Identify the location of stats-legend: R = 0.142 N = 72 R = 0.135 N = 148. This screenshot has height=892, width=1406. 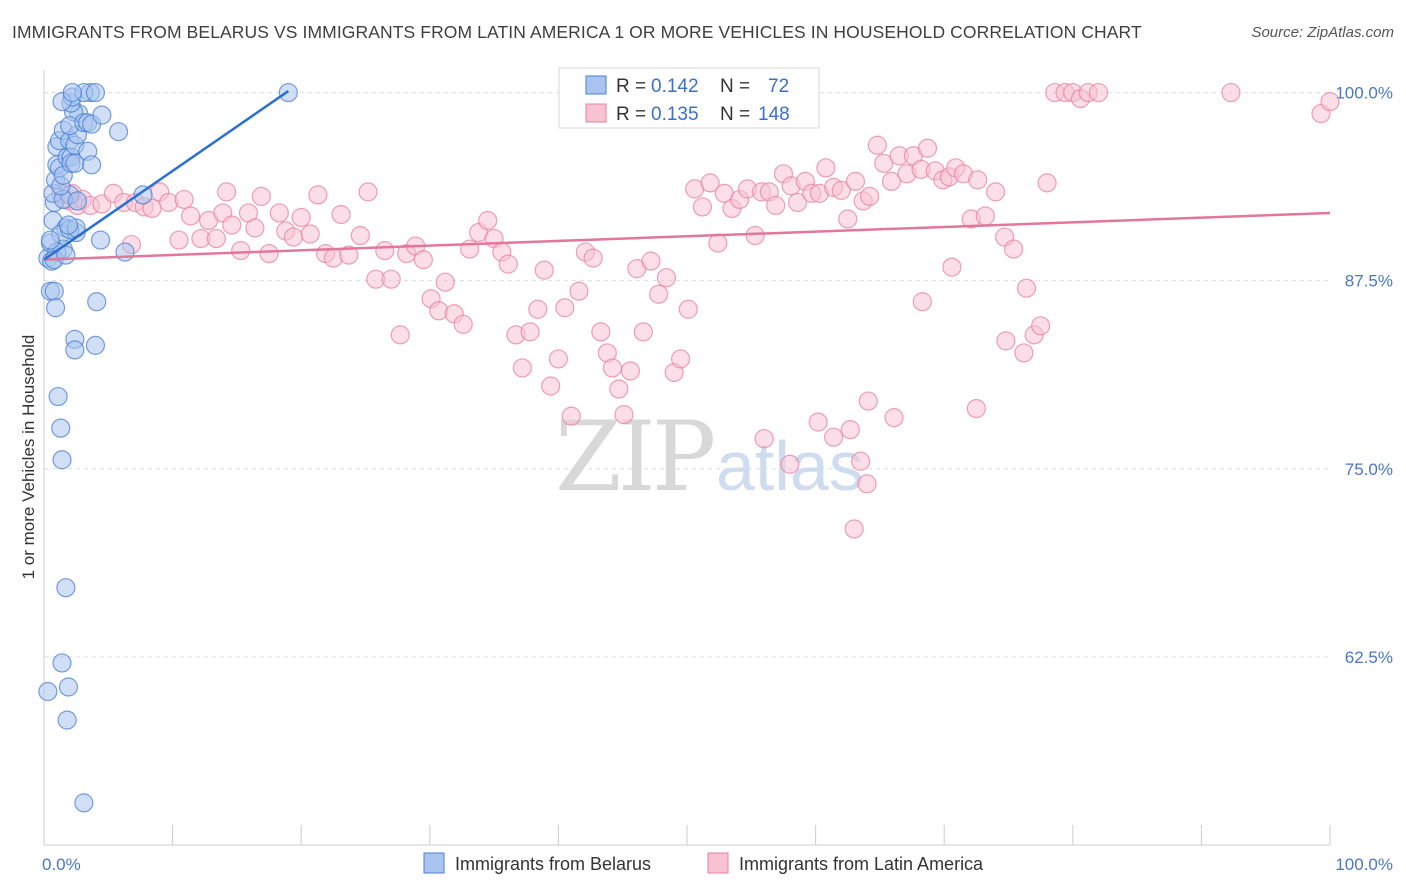
(689, 98).